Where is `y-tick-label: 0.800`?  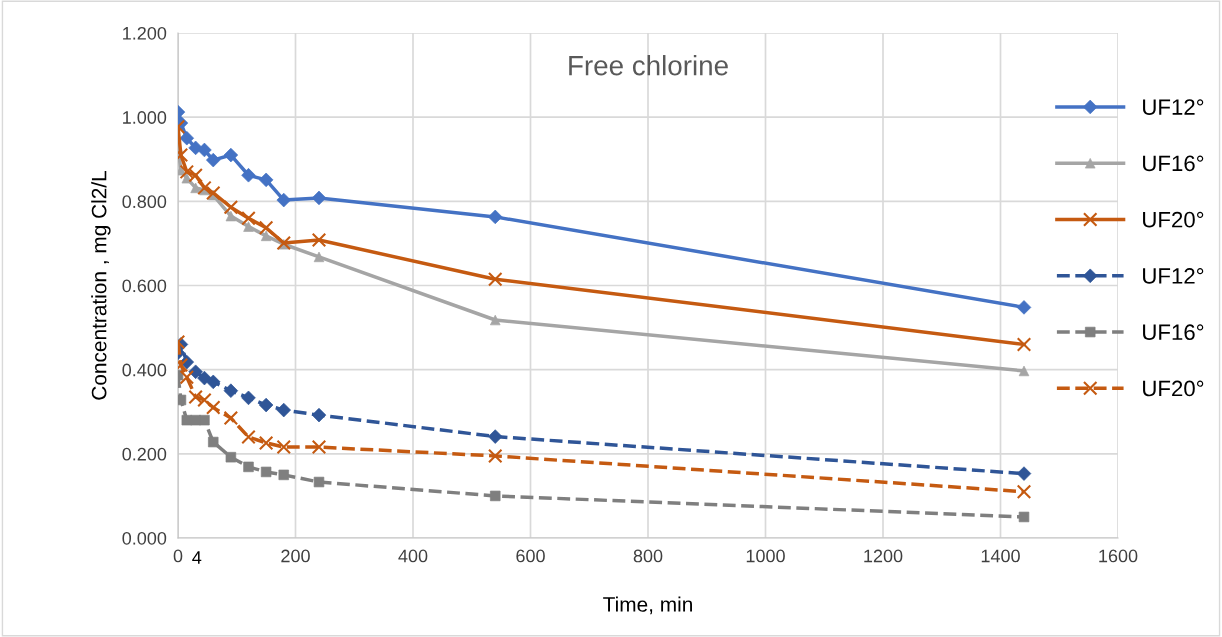 y-tick-label: 0.800 is located at coordinates (144, 202).